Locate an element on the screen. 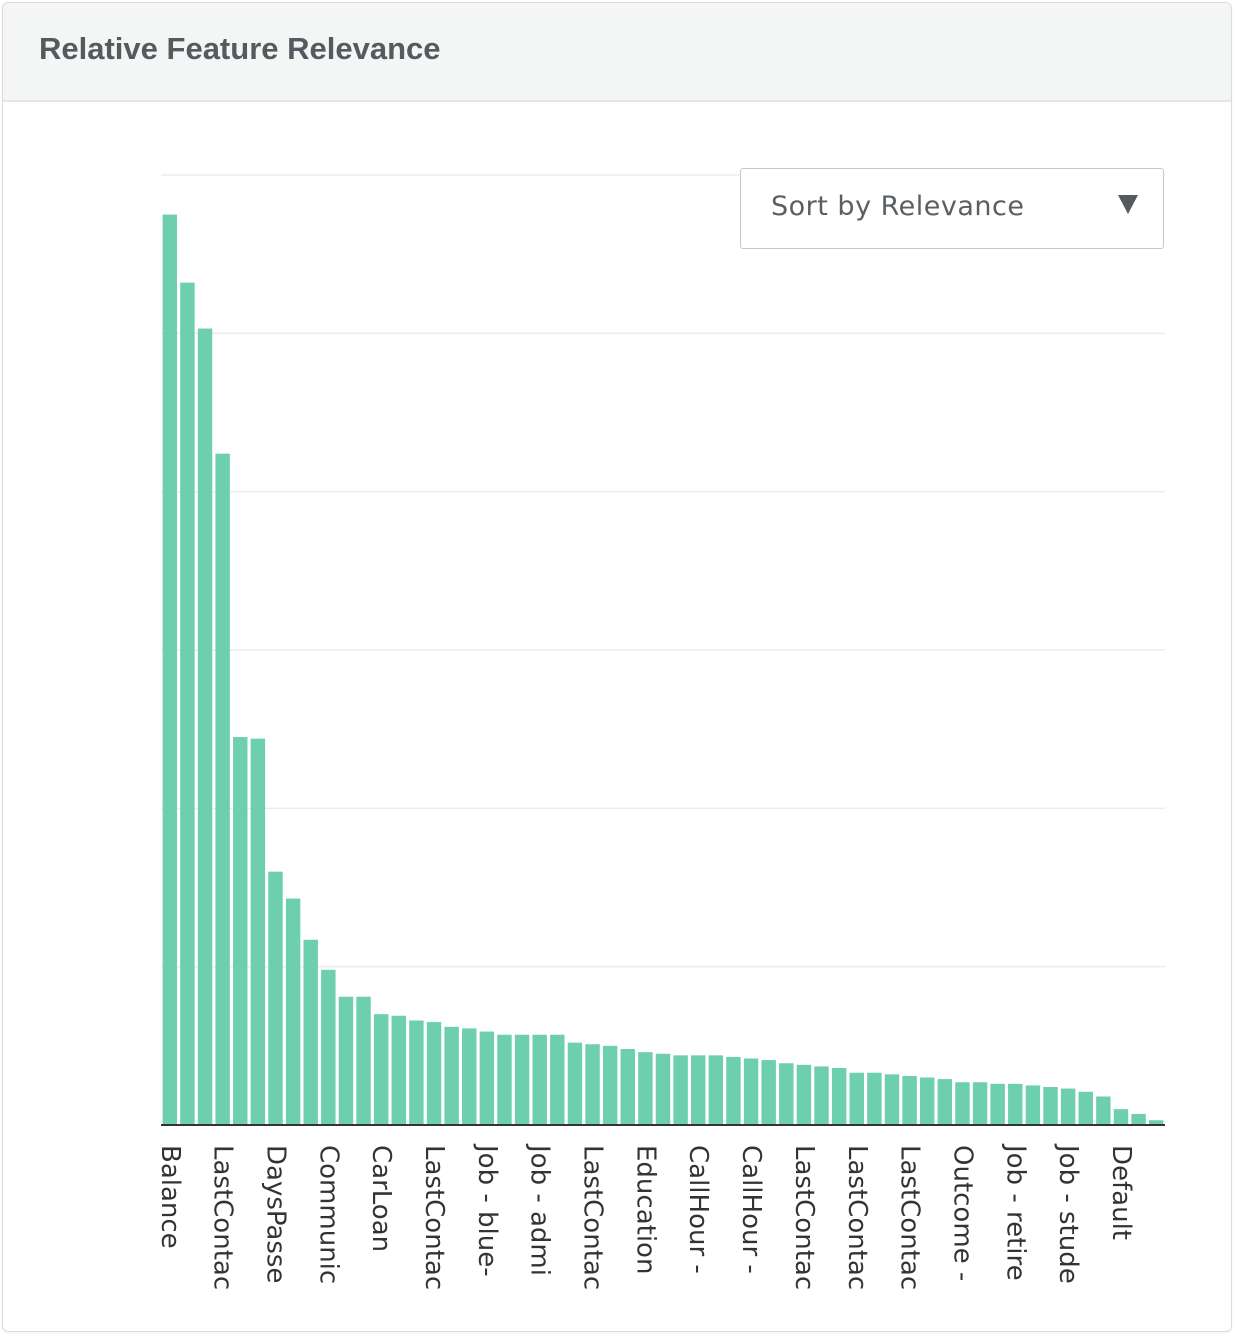 The width and height of the screenshot is (1238, 1336). panel-header: Relative Feature Relevance is located at coordinates (617, 52).